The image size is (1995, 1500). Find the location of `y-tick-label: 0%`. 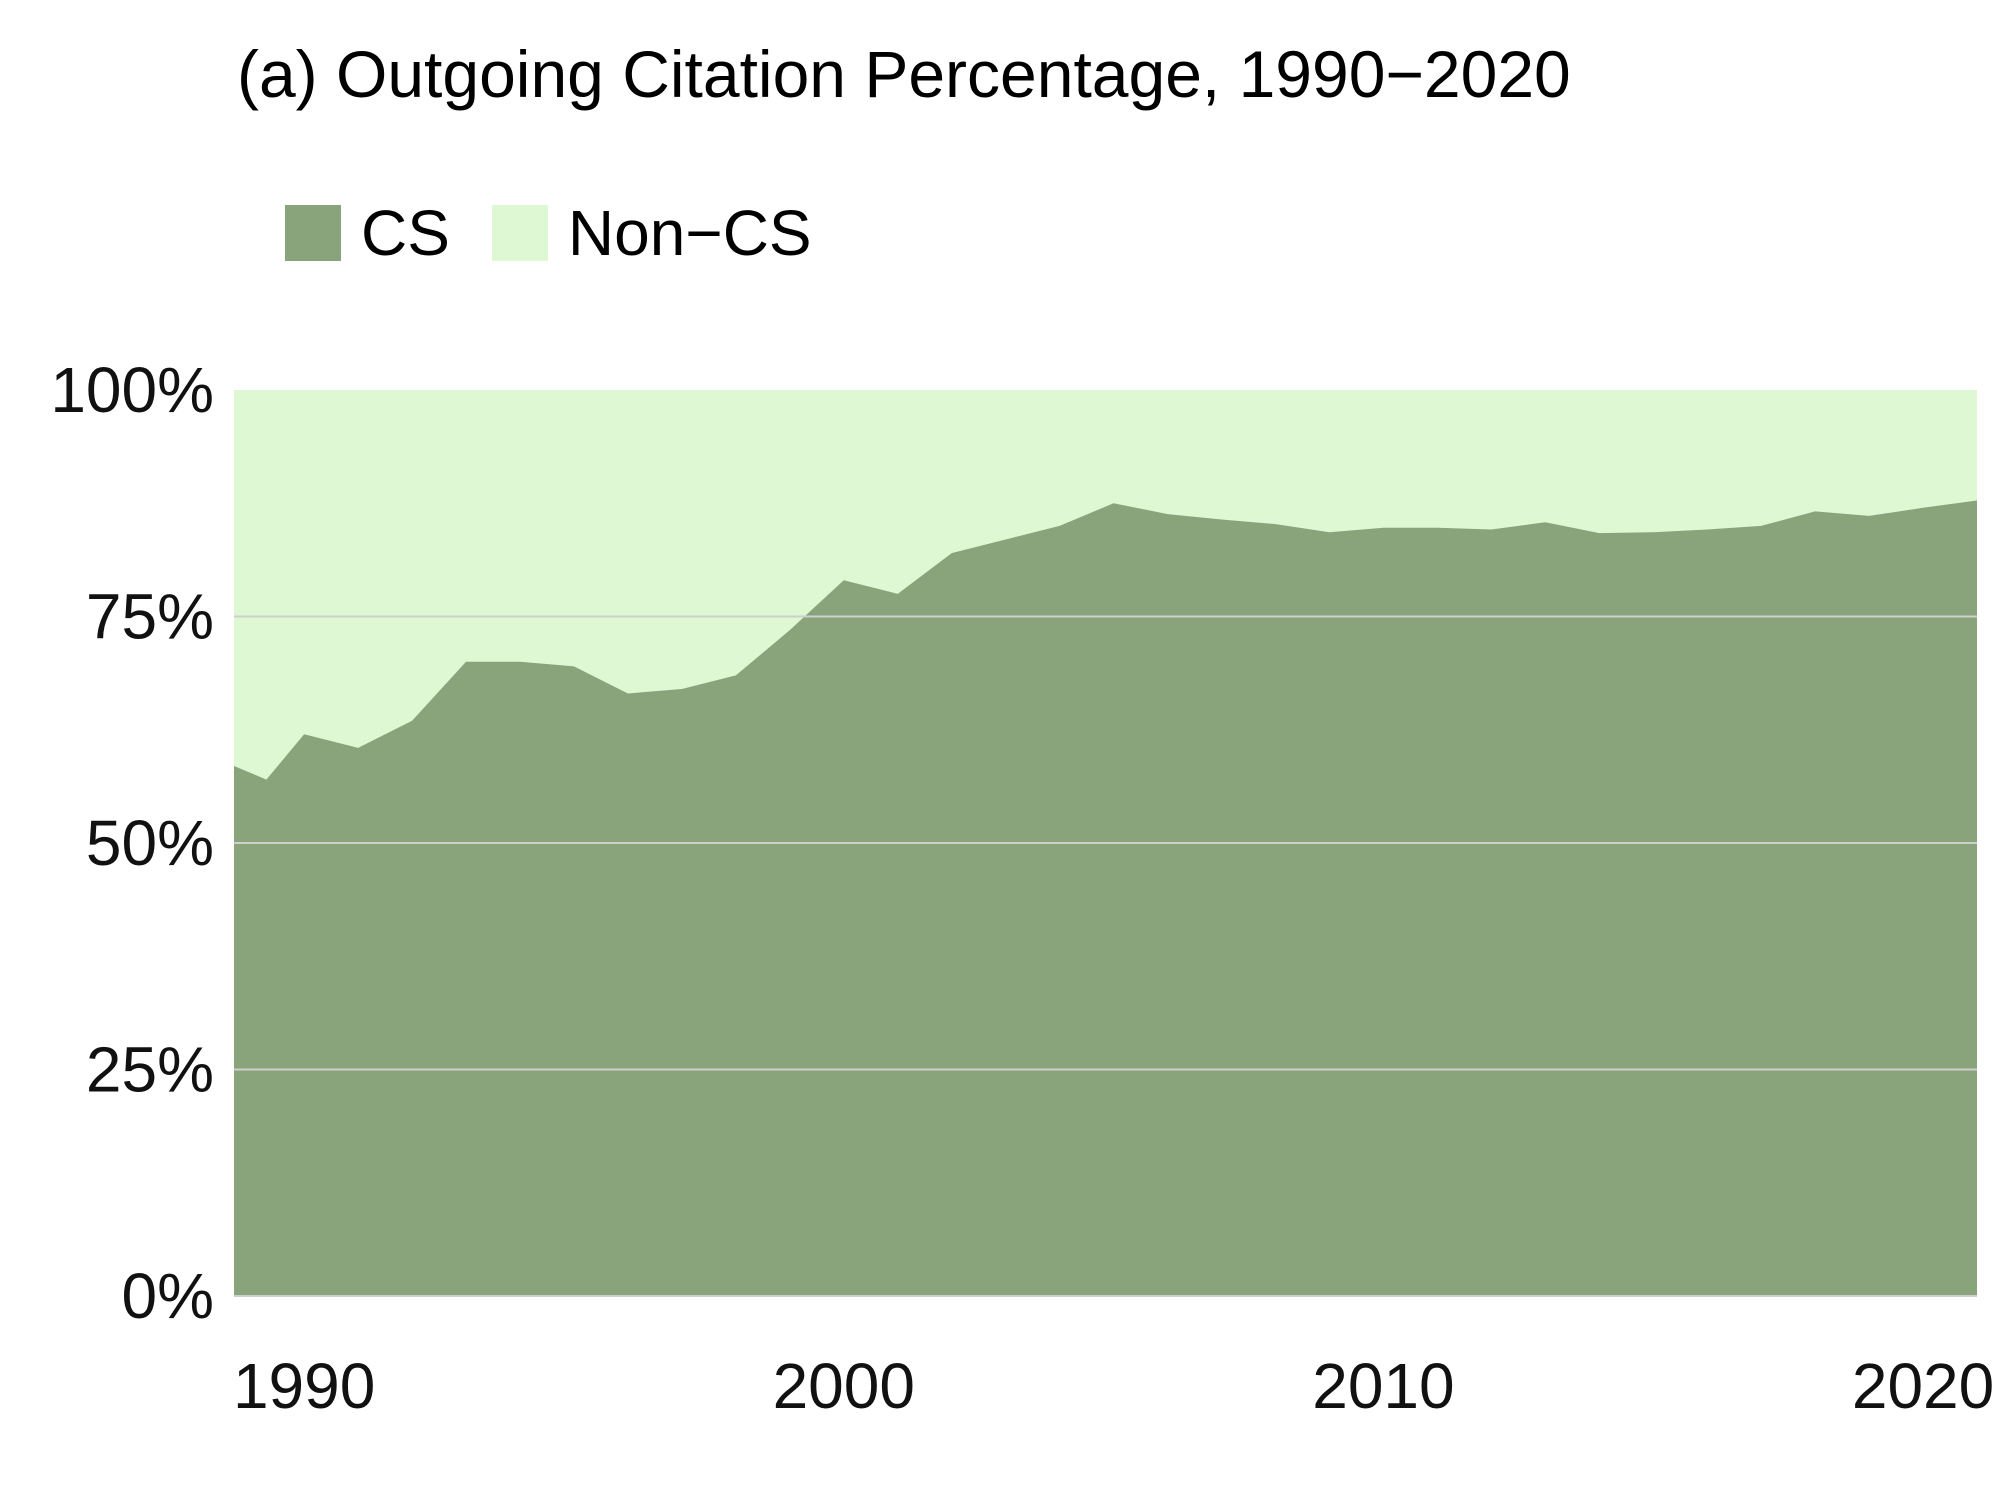

y-tick-label: 0% is located at coordinates (168, 1296).